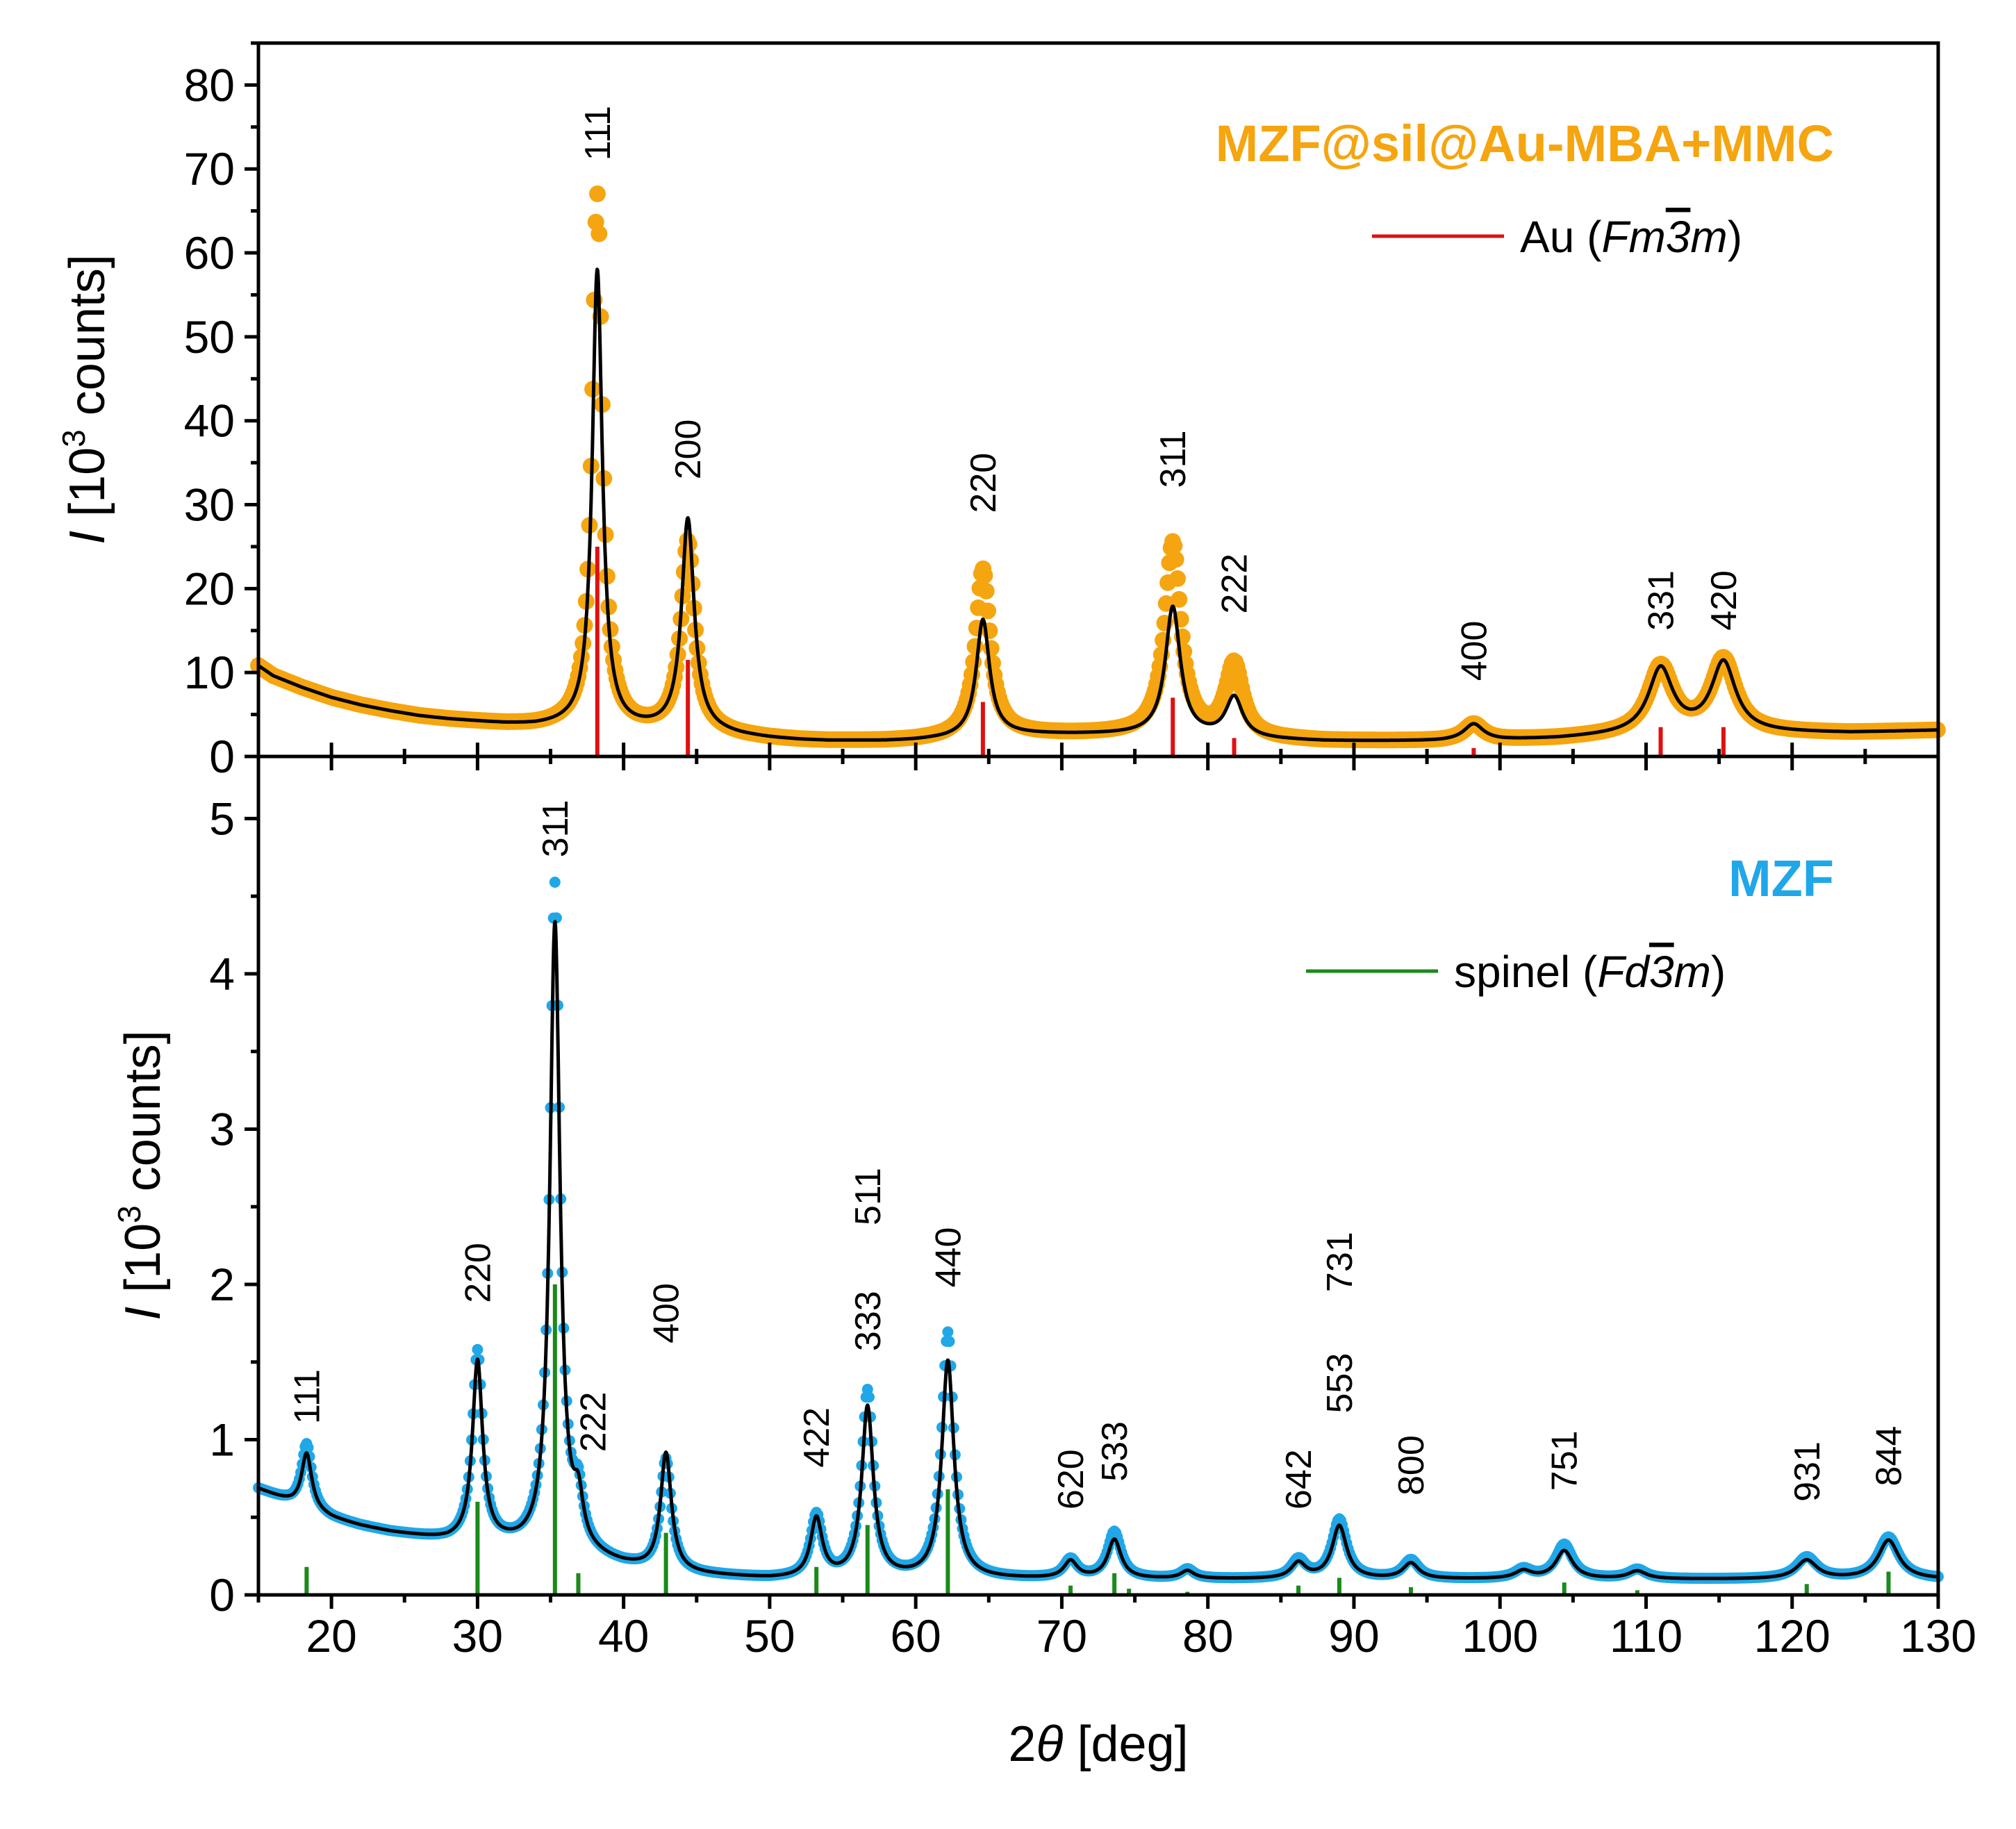 This screenshot has width=2016, height=1829. What do you see at coordinates (1590, 972) in the screenshot?
I see `bottom-legend-label: spinel (Fd3m)` at bounding box center [1590, 972].